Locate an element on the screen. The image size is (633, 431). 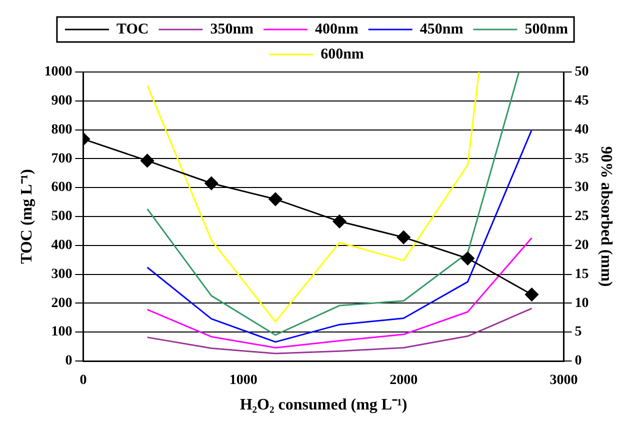
y-tick-label: 500 is located at coordinates (61, 216).